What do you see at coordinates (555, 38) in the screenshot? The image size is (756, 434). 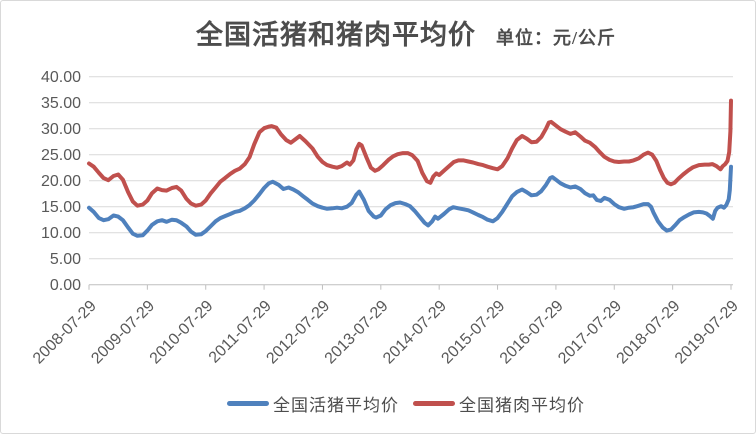 I see `chart-unit-label: 单位：元/公斤` at bounding box center [555, 38].